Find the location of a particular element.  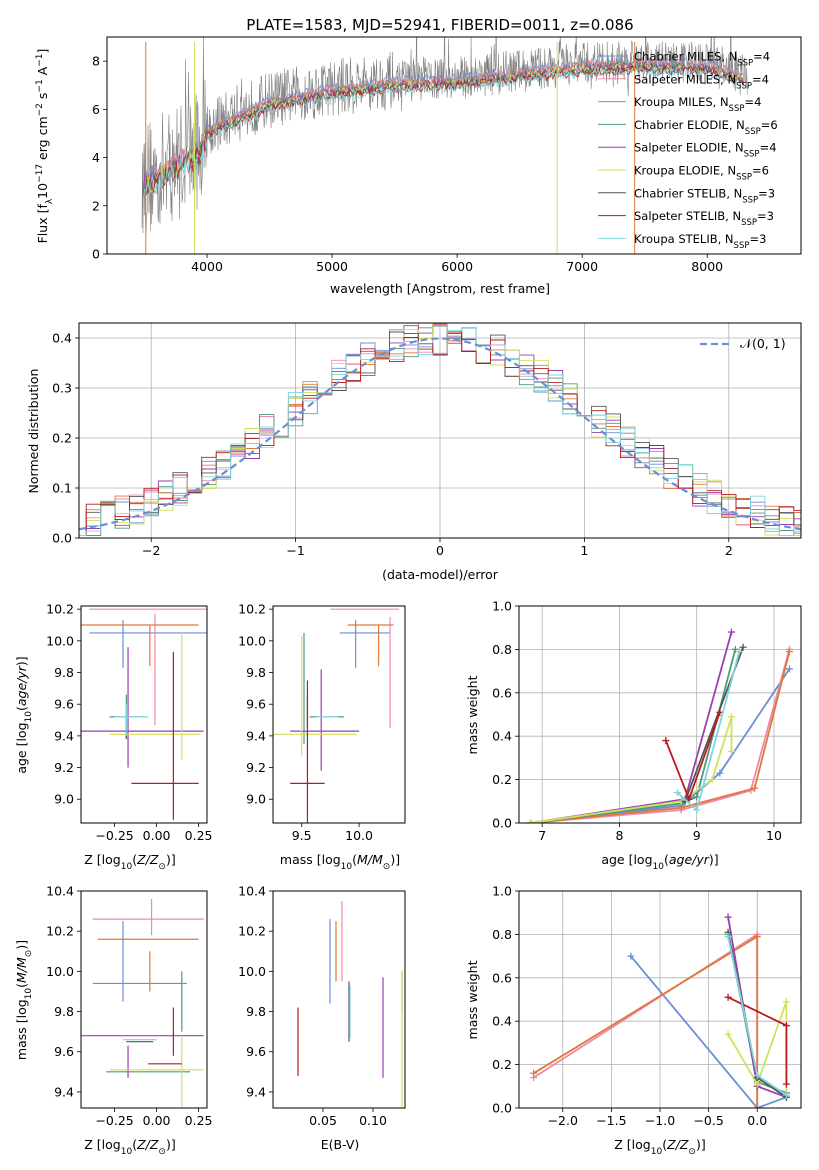

y-tick-label: 10.4 is located at coordinates (60, 891).